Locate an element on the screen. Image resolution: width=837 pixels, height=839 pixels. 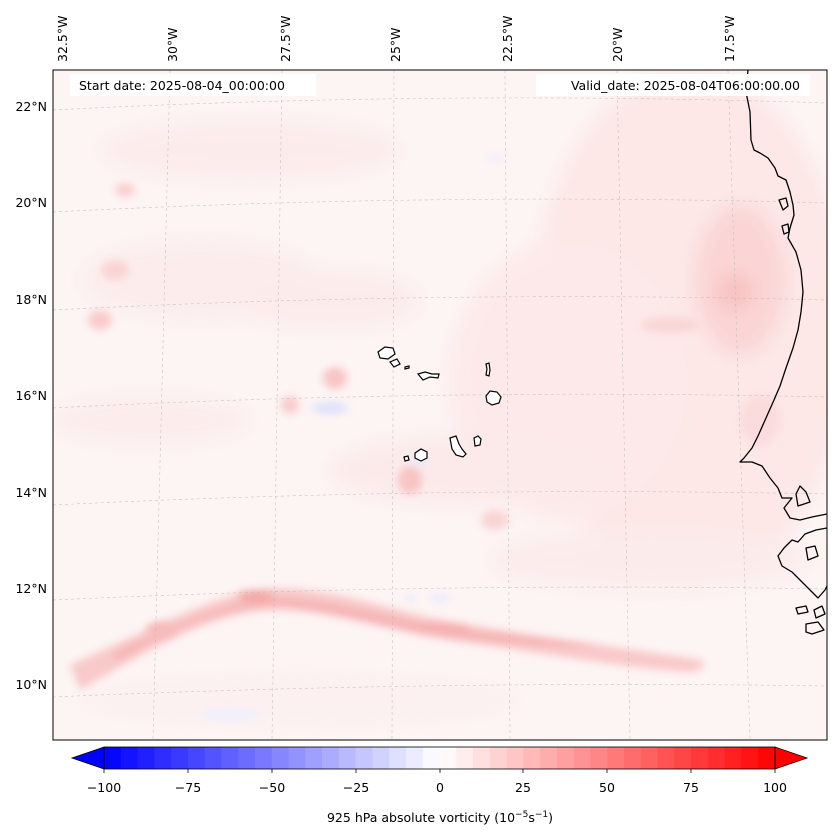
west-african-coastline is located at coordinates (783, 352).